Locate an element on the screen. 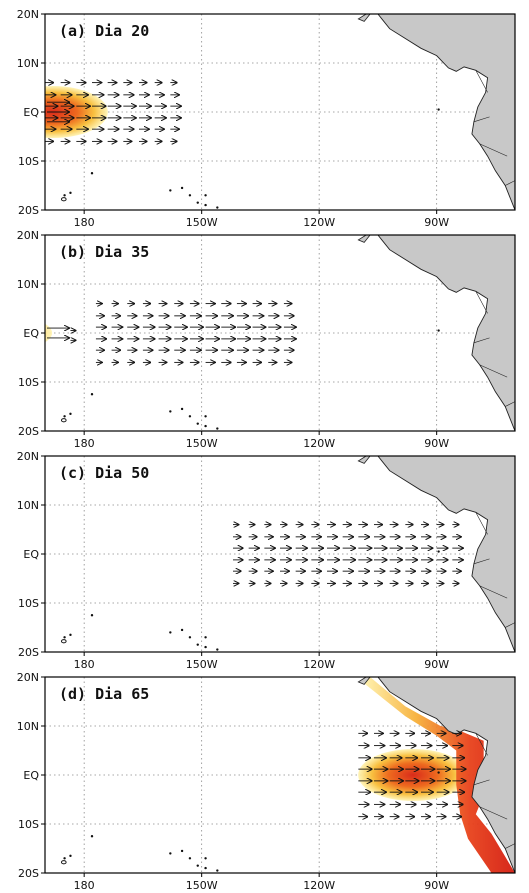 The height and width of the screenshot is (893, 529). panel-label: (a) Dia 20 is located at coordinates (104, 31).